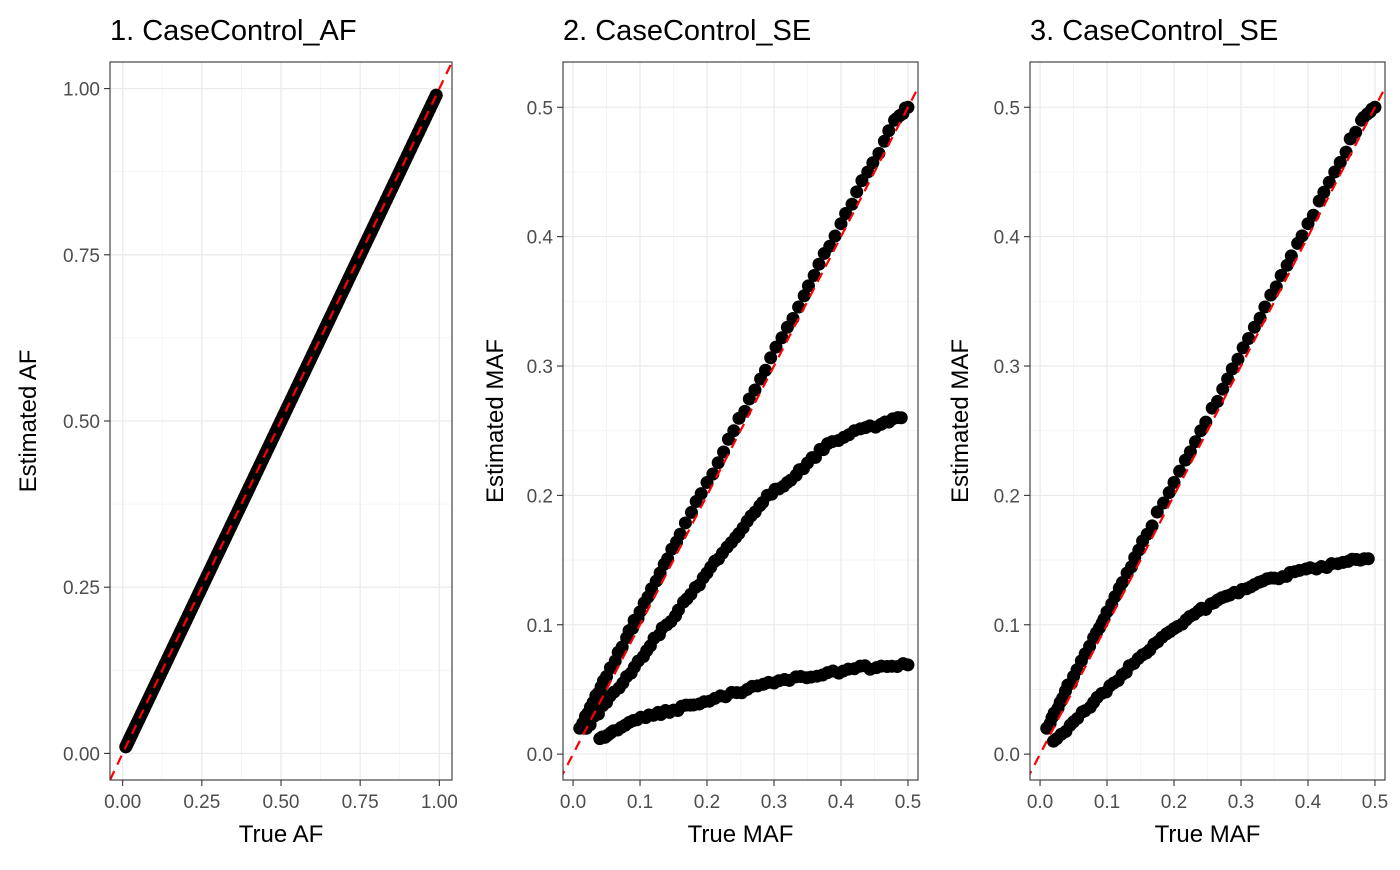 This screenshot has height=870, width=1400. I want to click on y-axis-title: Estimated AF, so click(28, 421).